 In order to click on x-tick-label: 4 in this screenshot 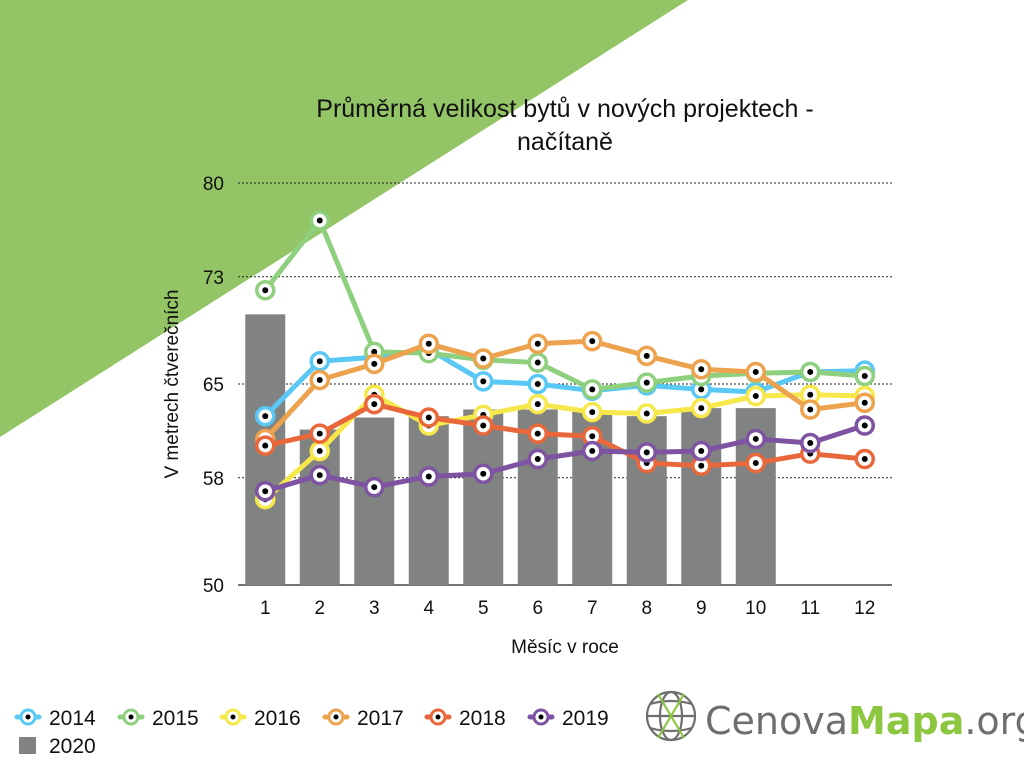, I will do `click(428, 608)`.